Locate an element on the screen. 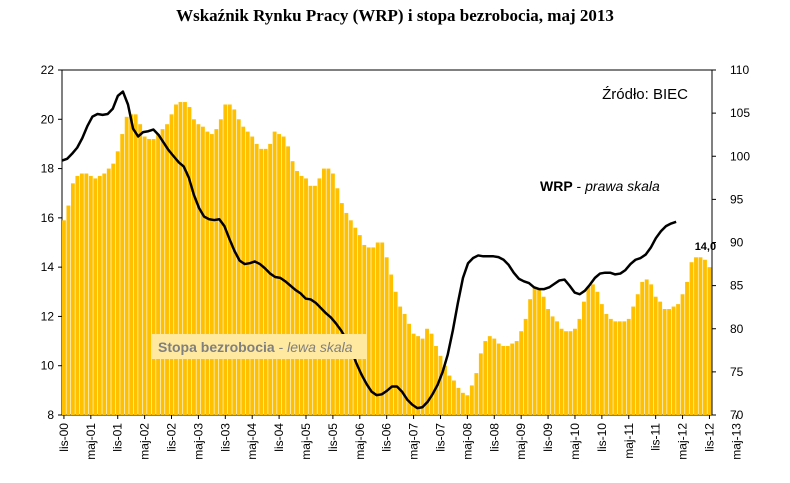 The image size is (790, 483). left-tick-label: 8 is located at coordinates (50, 415).